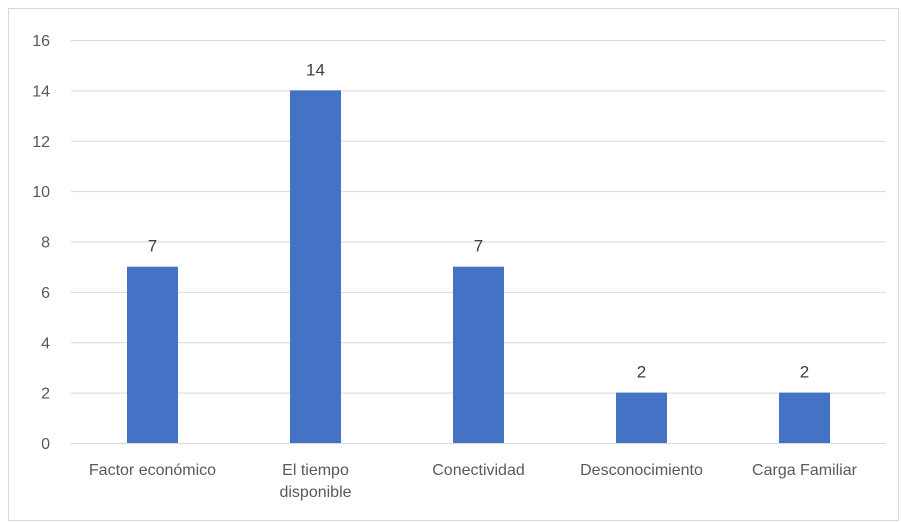 The height and width of the screenshot is (523, 901). What do you see at coordinates (45, 293) in the screenshot?
I see `y-tick-label: 6` at bounding box center [45, 293].